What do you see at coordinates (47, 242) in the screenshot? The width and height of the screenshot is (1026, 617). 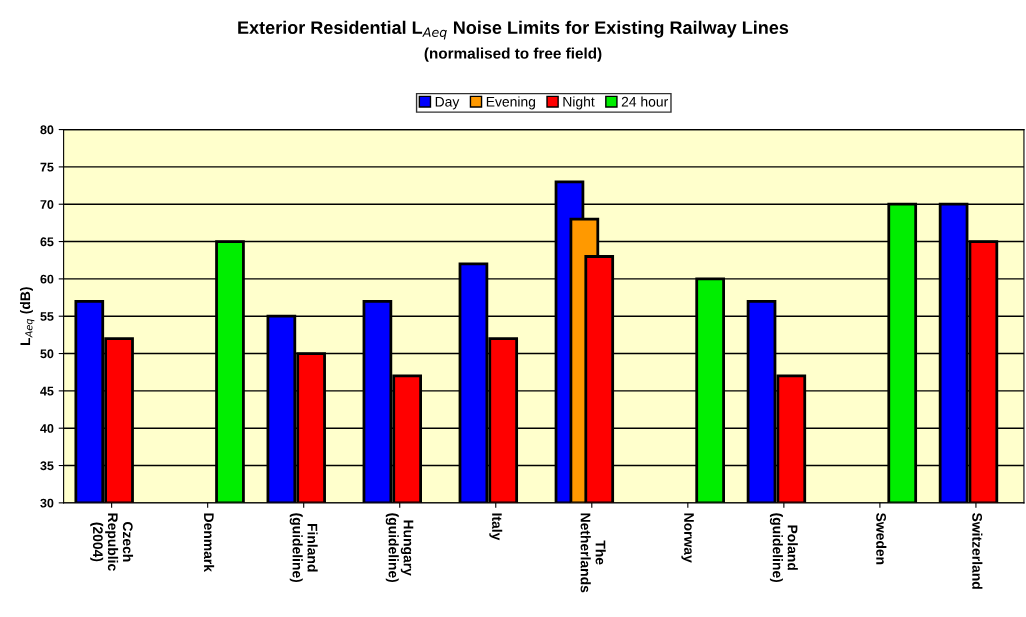 I see `y-tick-label: 65` at bounding box center [47, 242].